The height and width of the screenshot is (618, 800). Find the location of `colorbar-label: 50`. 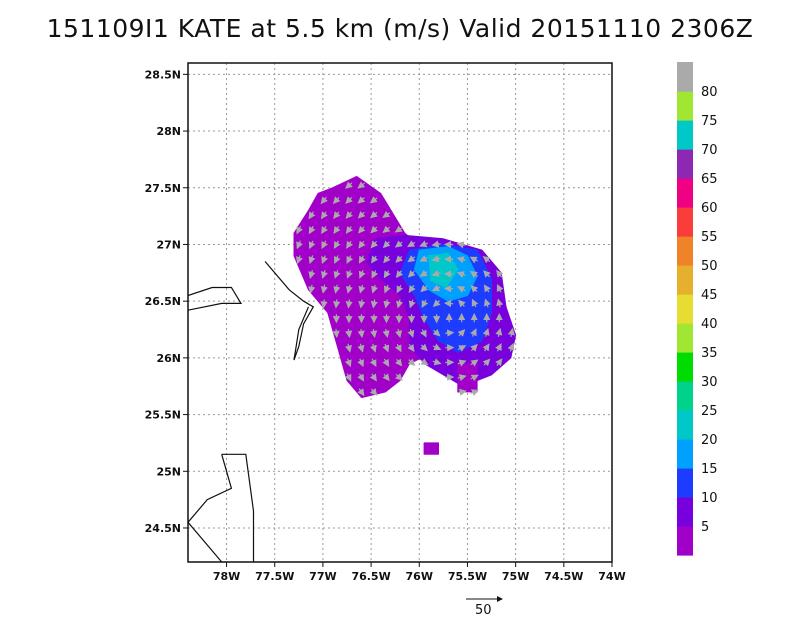

colorbar-label: 50 is located at coordinates (709, 266).